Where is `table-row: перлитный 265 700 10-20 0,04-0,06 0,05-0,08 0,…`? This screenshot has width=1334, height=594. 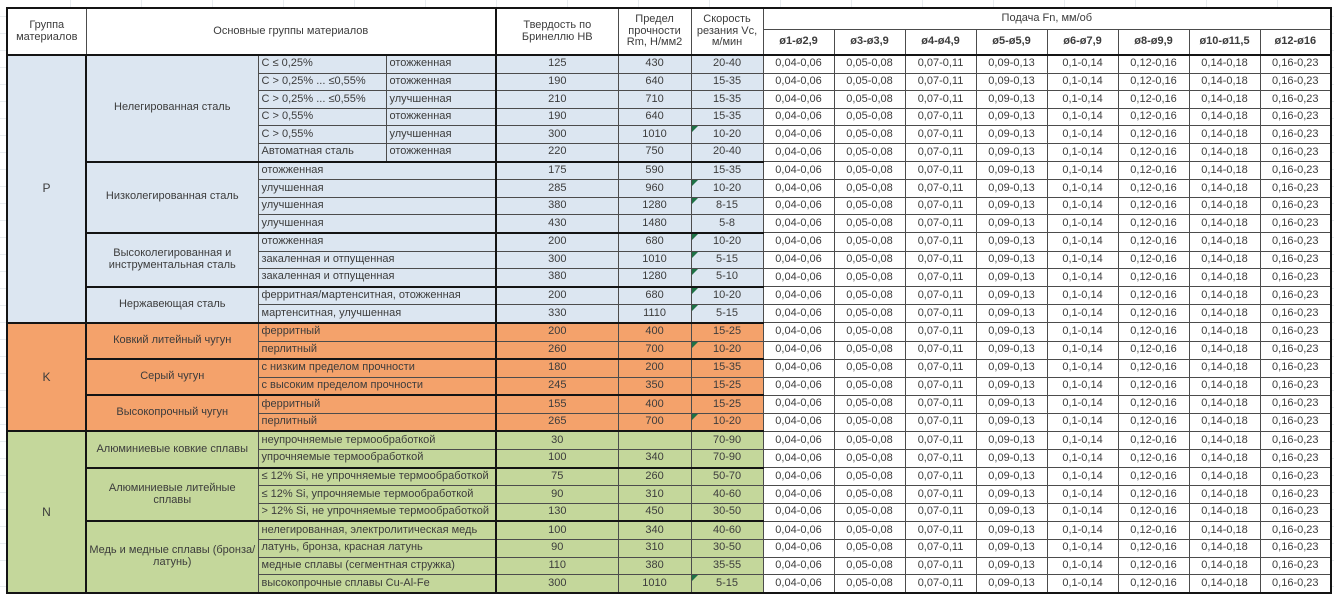
table-row: перлитный 265 700 10-20 0,04-0,06 0,05-0,08 0,… is located at coordinates (669, 422).